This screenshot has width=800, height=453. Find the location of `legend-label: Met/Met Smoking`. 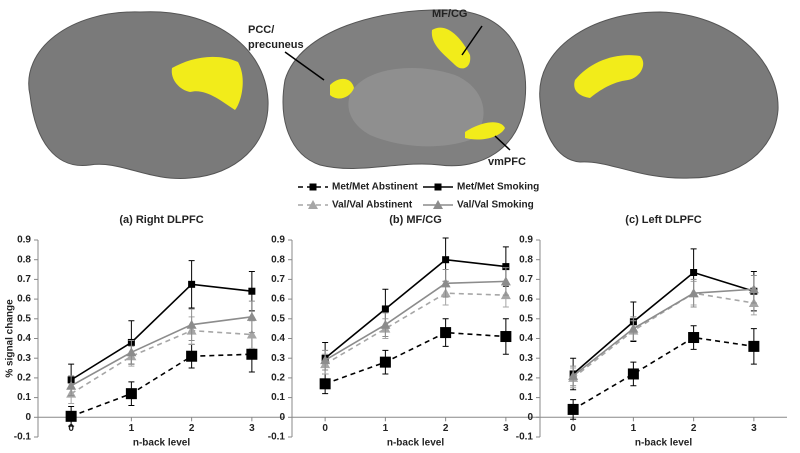

legend-label: Met/Met Smoking is located at coordinates (498, 187).